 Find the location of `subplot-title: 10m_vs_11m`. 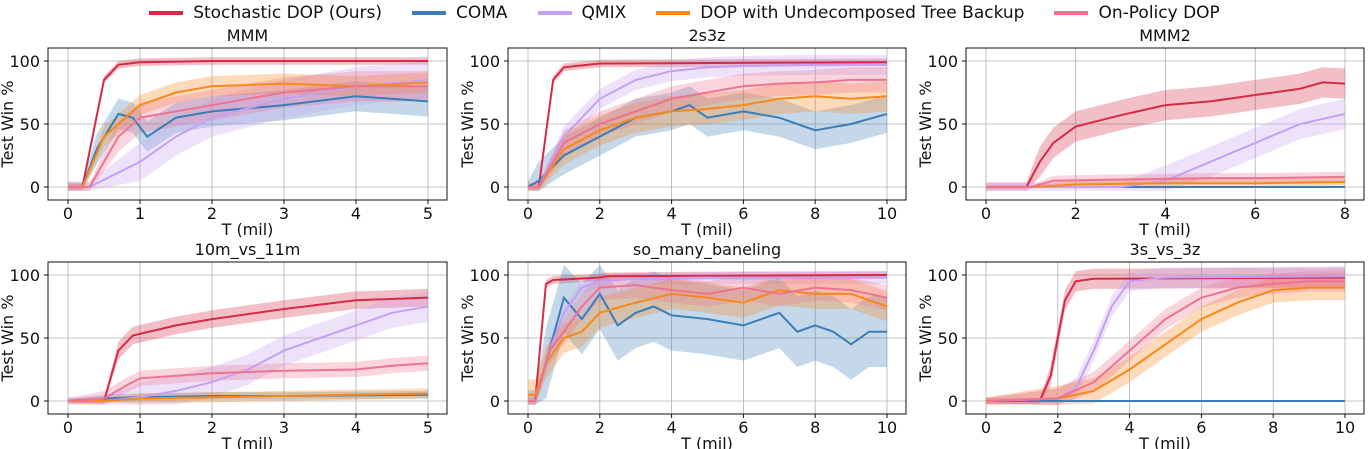

subplot-title: 10m_vs_11m is located at coordinates (248, 250).